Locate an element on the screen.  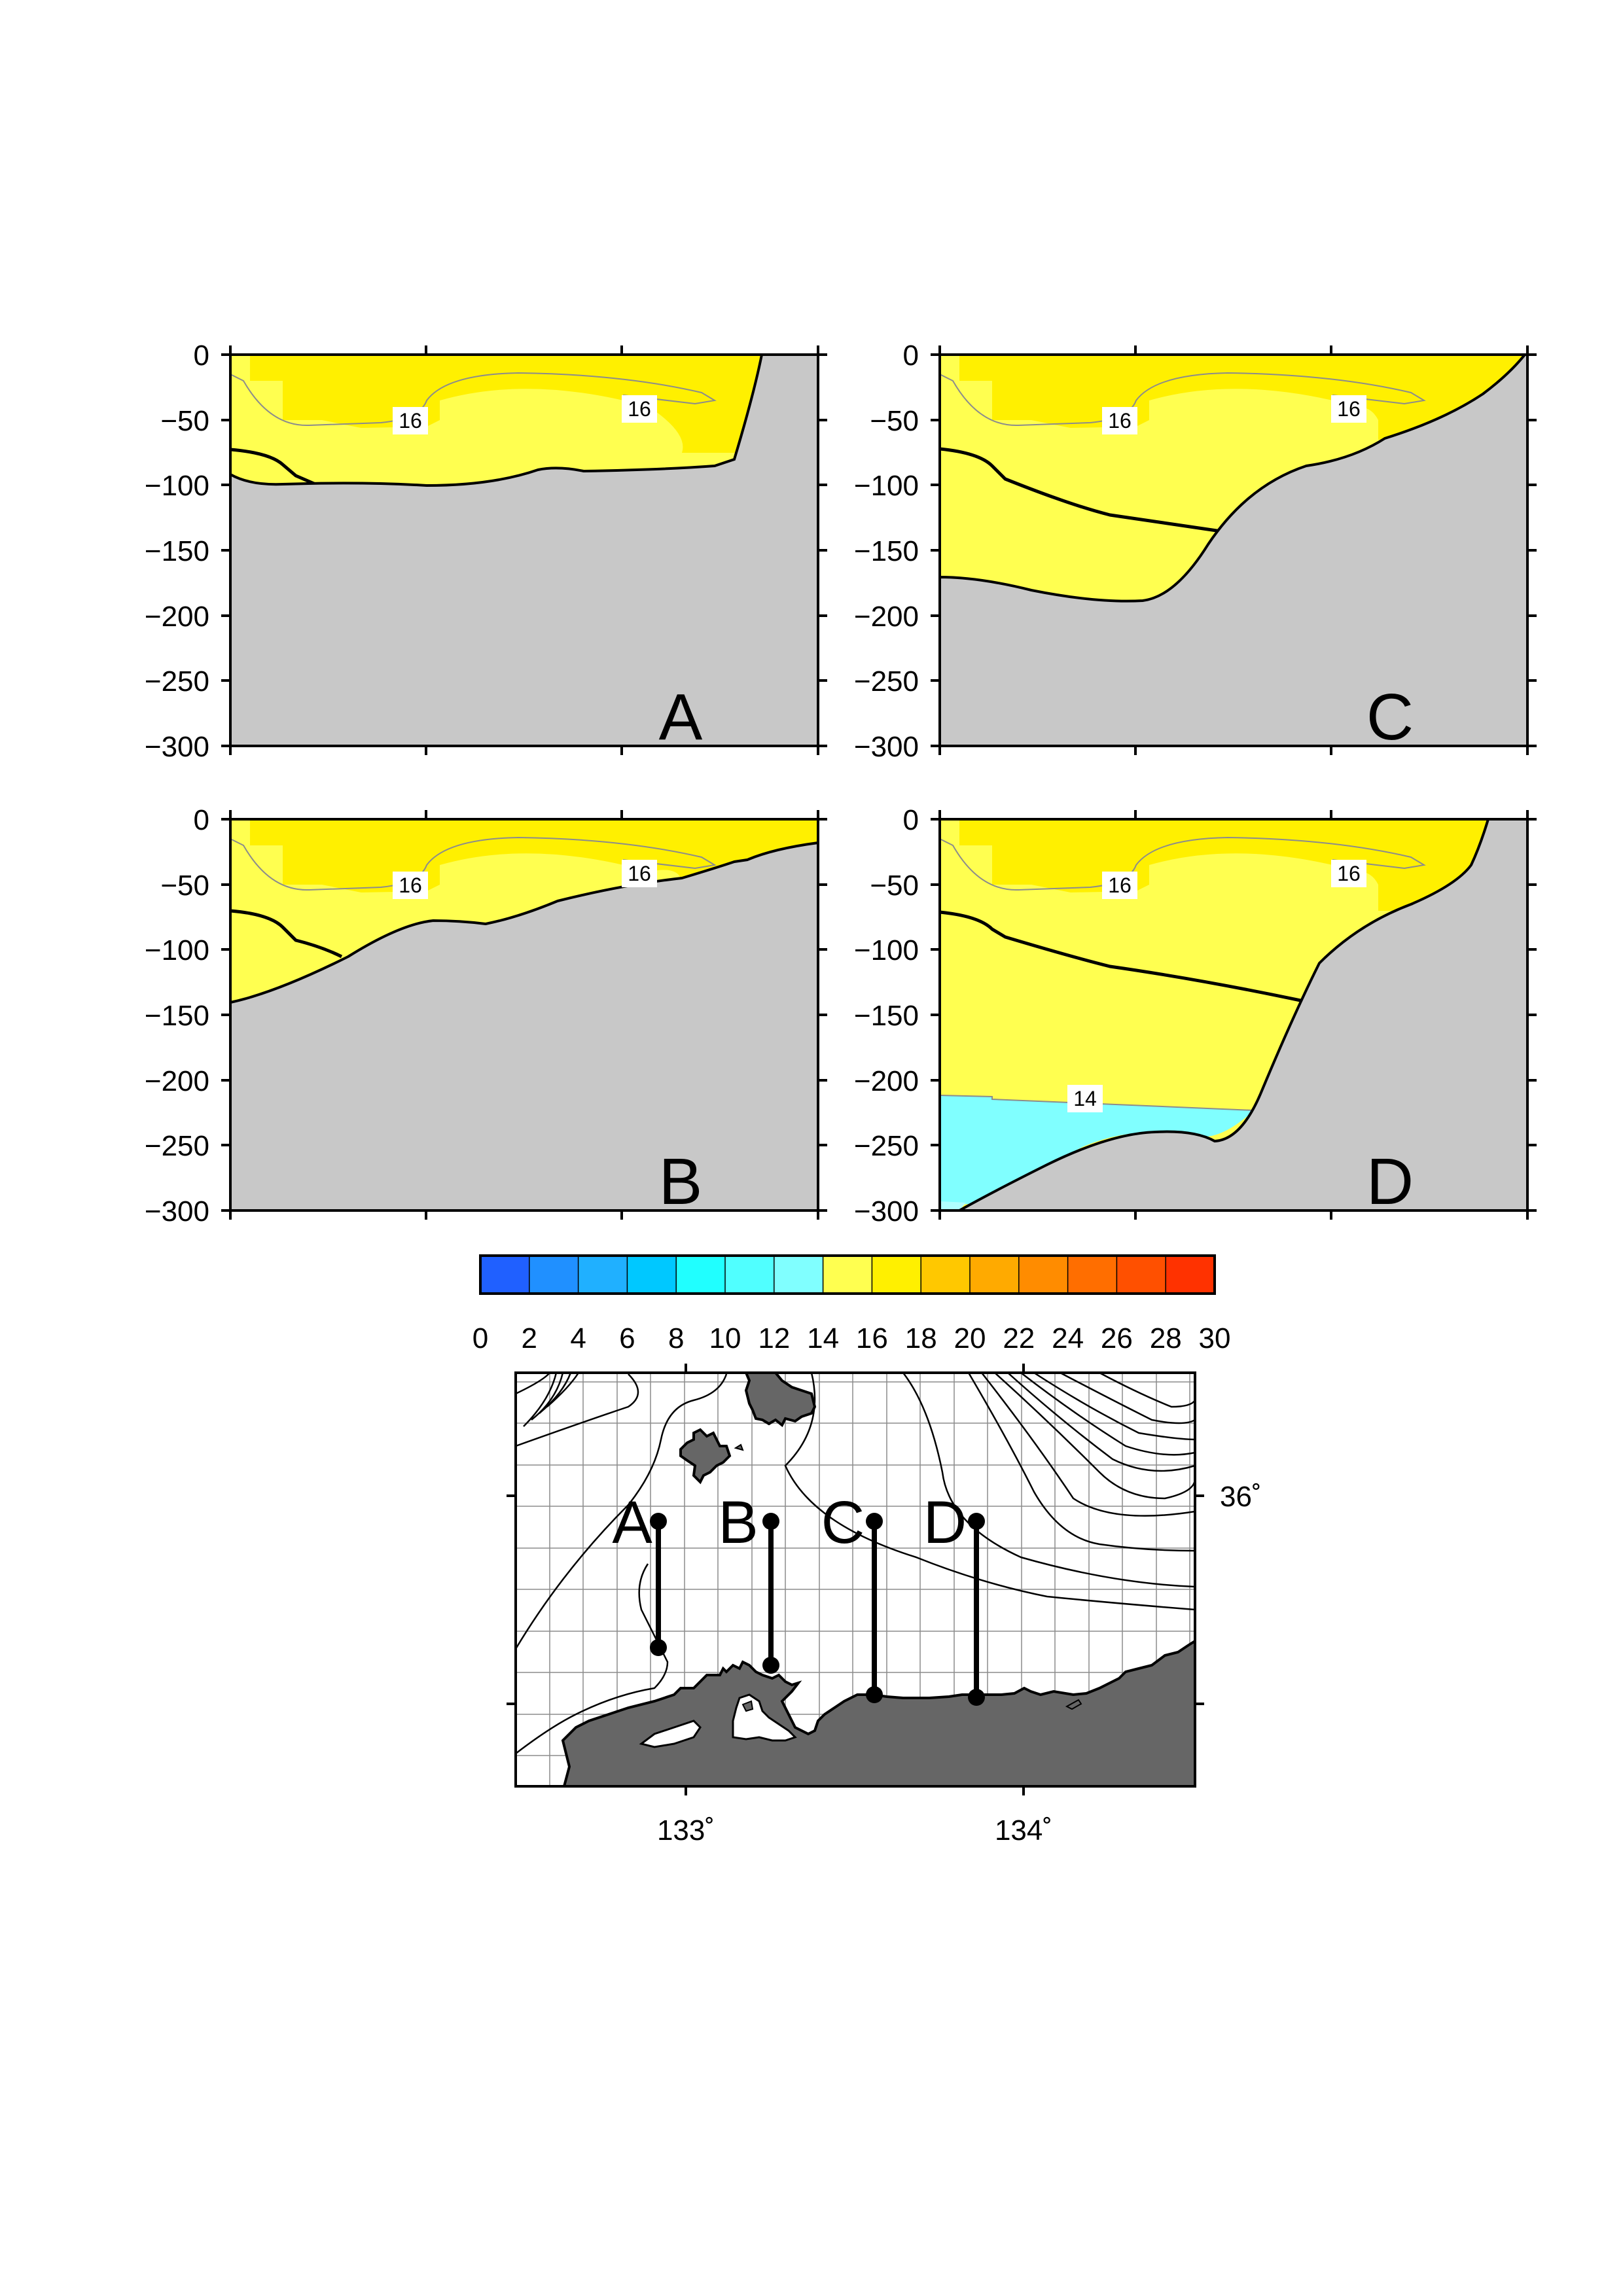
panel-b-ytick: −250 is located at coordinates (177, 1146).